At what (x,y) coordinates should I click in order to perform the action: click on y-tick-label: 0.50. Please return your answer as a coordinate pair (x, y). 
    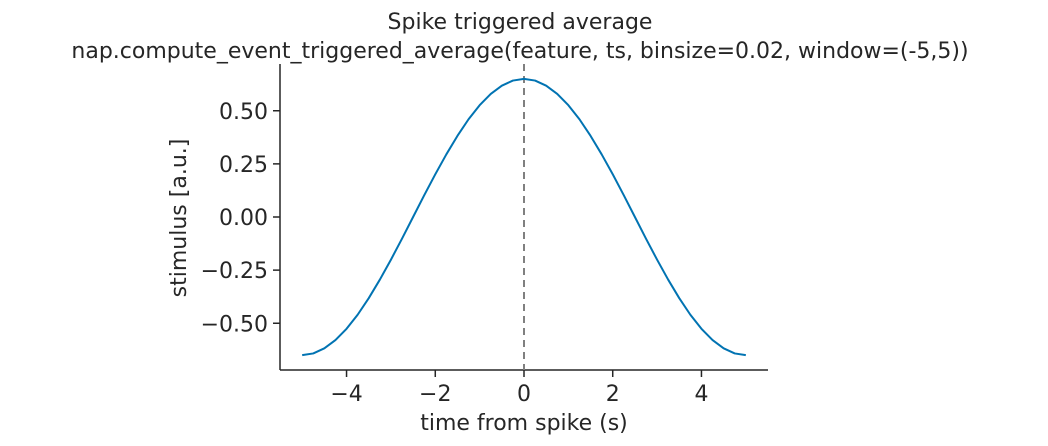
    Looking at the image, I should click on (243, 112).